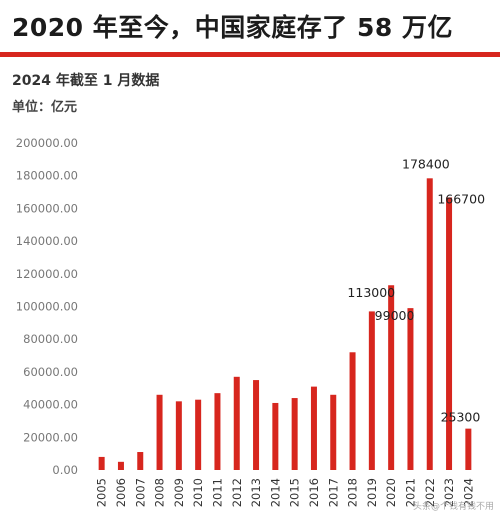  What do you see at coordinates (295, 492) in the screenshot?
I see `x-tick-label: 2015` at bounding box center [295, 492].